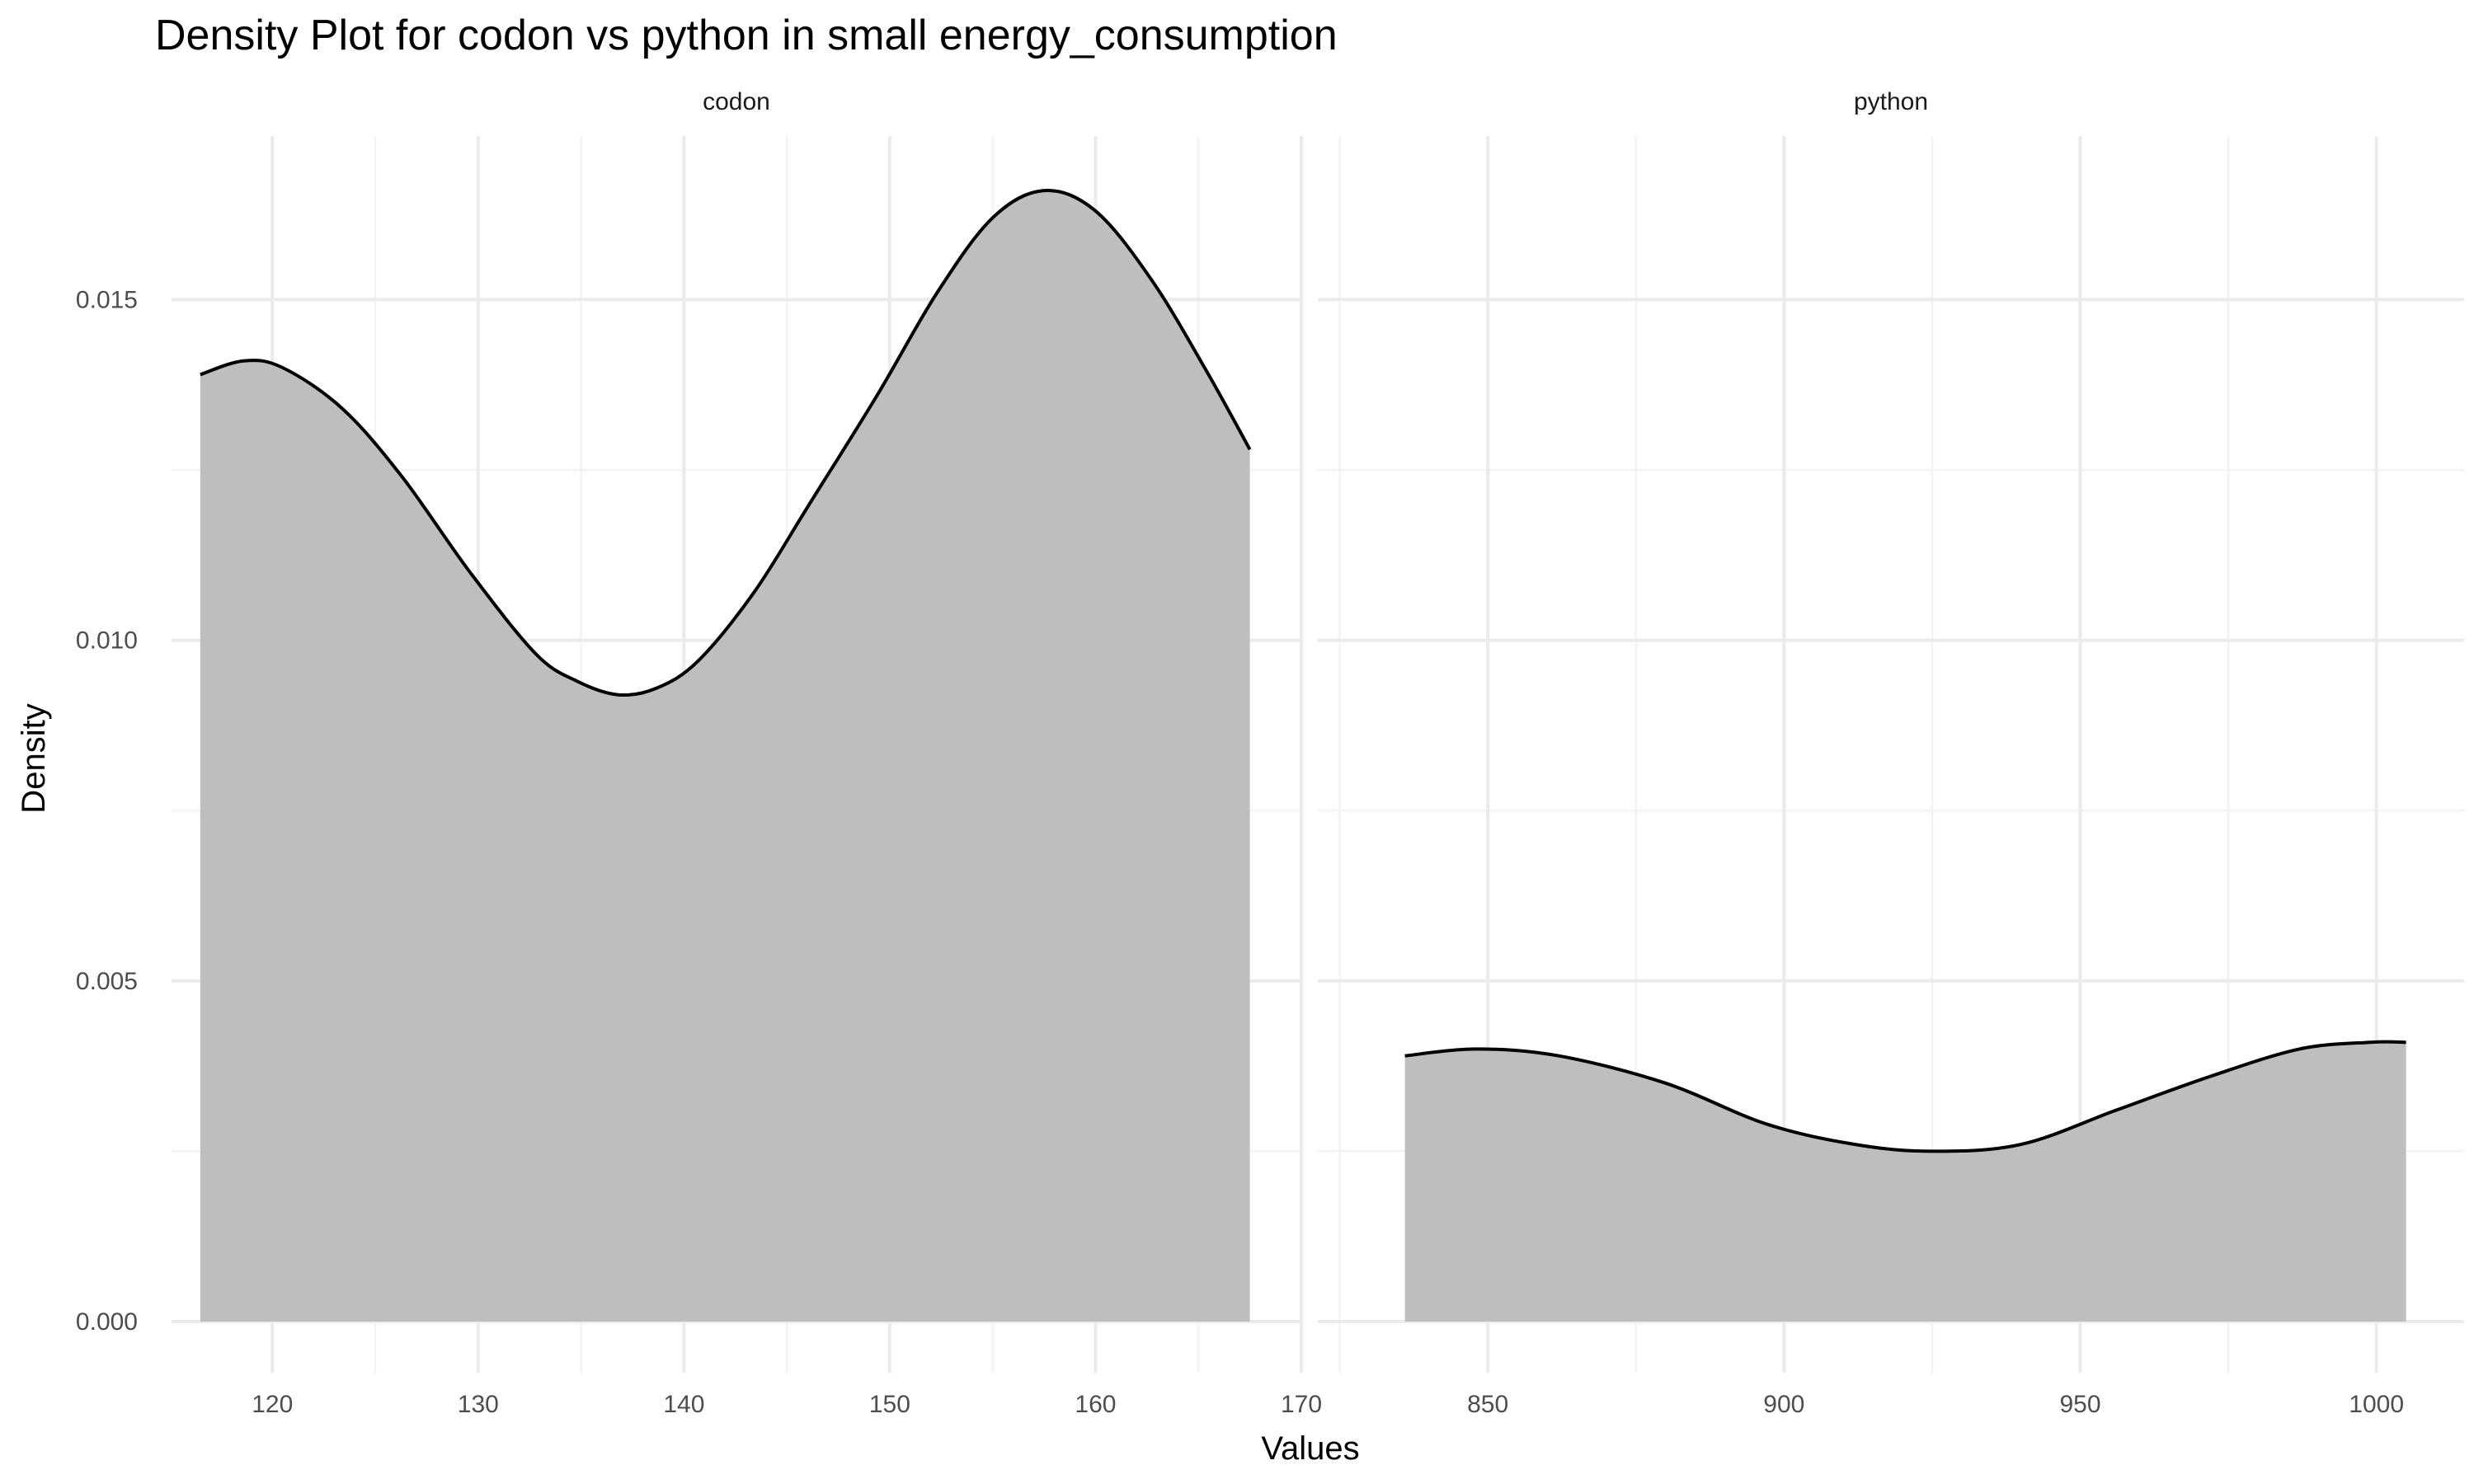 The image size is (2474, 1484). What do you see at coordinates (2079, 1404) in the screenshot?
I see `x-tick-label: 950` at bounding box center [2079, 1404].